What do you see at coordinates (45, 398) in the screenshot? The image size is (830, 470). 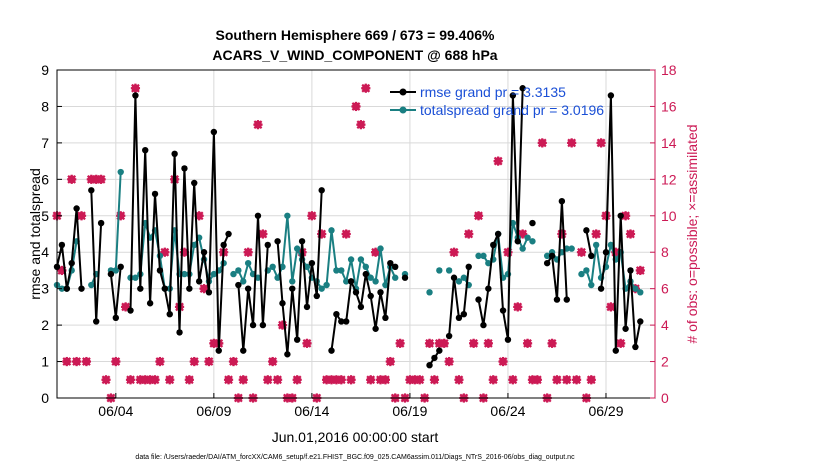 I see `y-tick-label: 0` at bounding box center [45, 398].